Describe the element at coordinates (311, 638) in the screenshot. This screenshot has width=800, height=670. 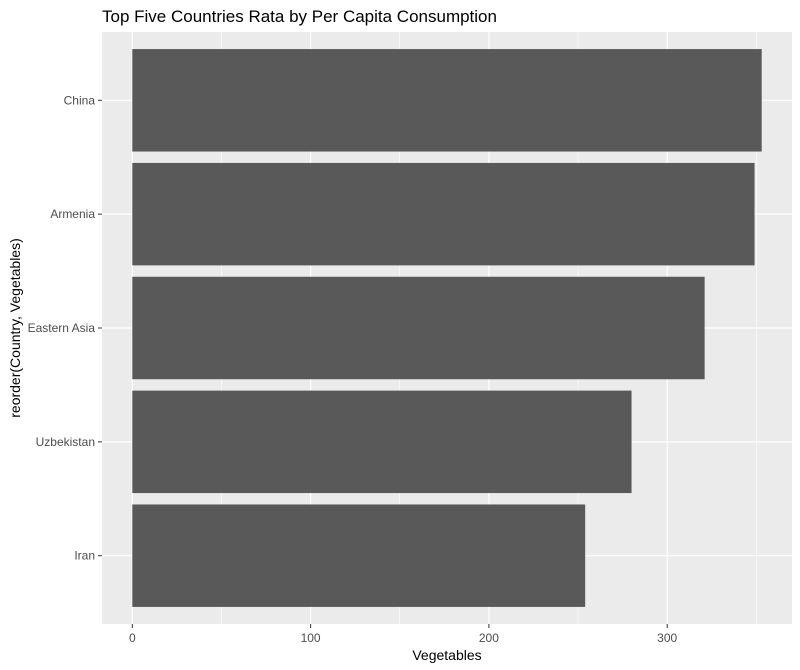
I see `x-tick-label: 100` at that location.